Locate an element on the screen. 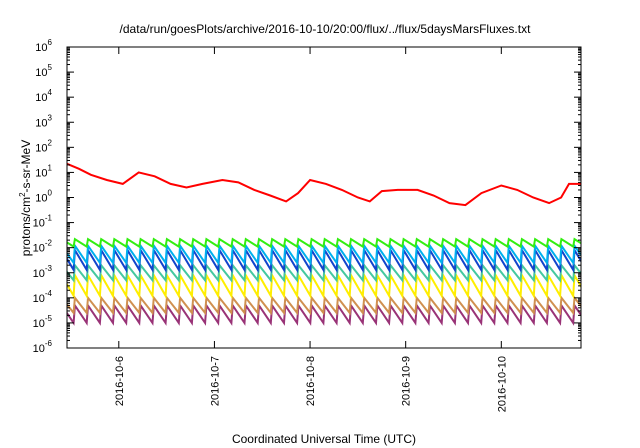  y-tick-label: 10⁻⁴ is located at coordinates (43, 297).